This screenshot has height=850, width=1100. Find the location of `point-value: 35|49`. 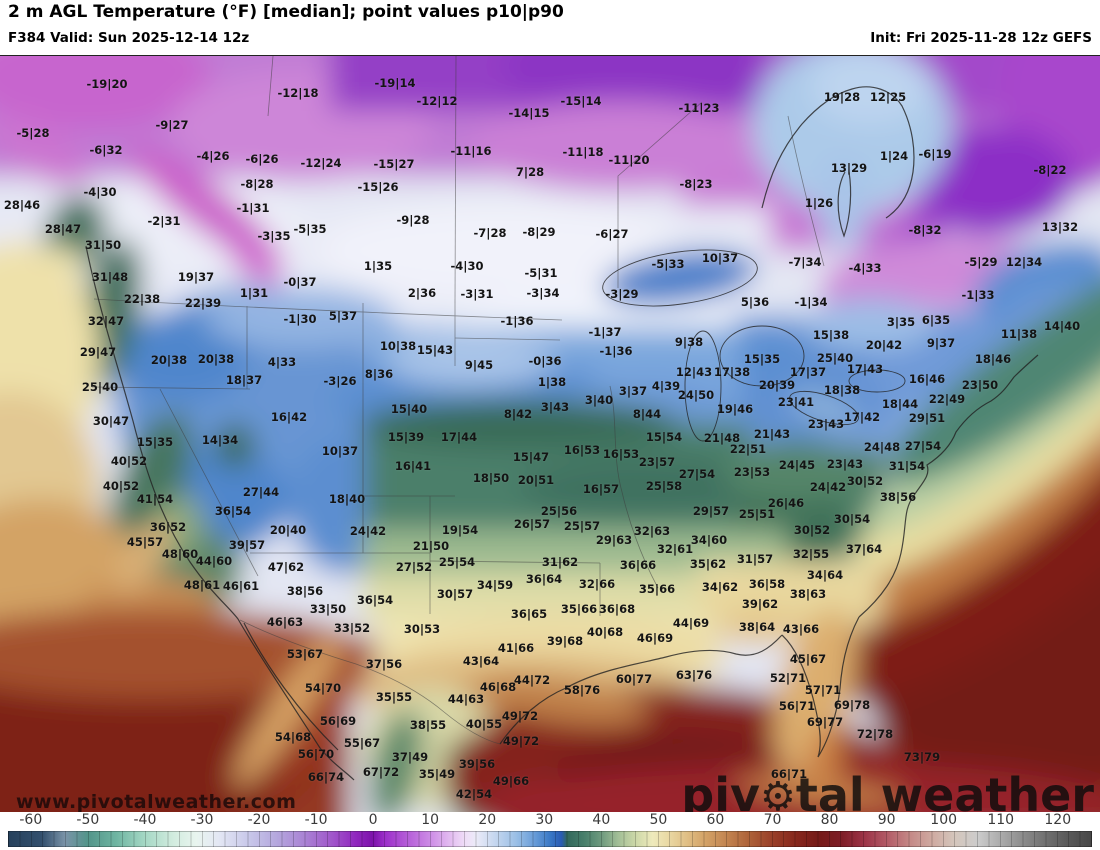

point-value: 35|49 is located at coordinates (437, 774).